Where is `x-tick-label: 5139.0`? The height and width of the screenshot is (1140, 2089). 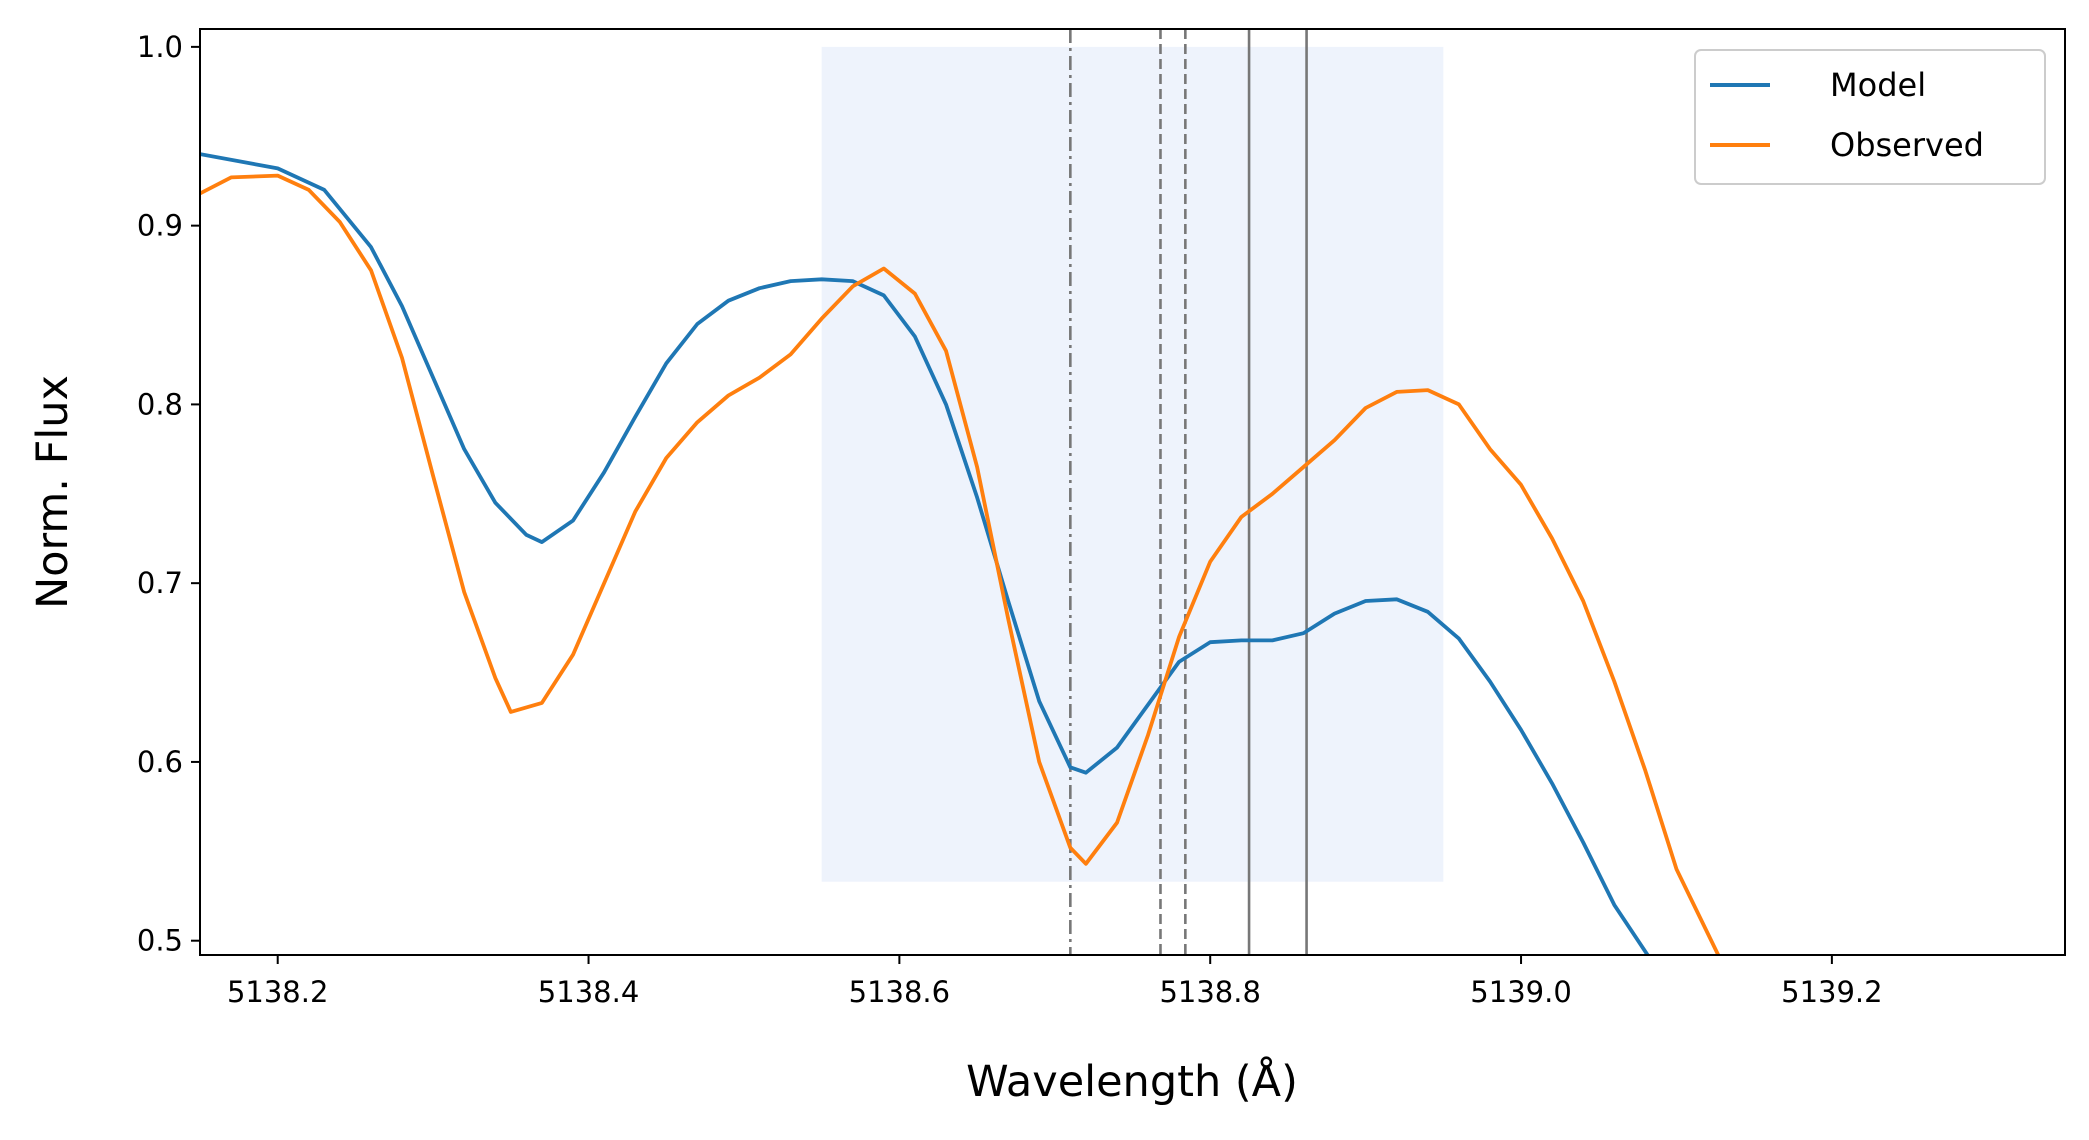
x-tick-label: 5139.0 is located at coordinates (1520, 992).